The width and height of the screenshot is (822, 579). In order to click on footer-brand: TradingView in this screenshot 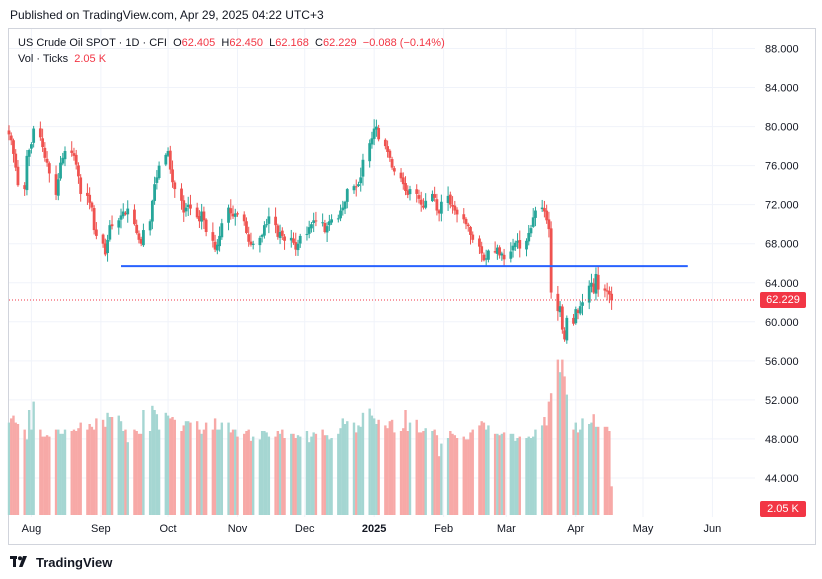, I will do `click(61, 562)`.